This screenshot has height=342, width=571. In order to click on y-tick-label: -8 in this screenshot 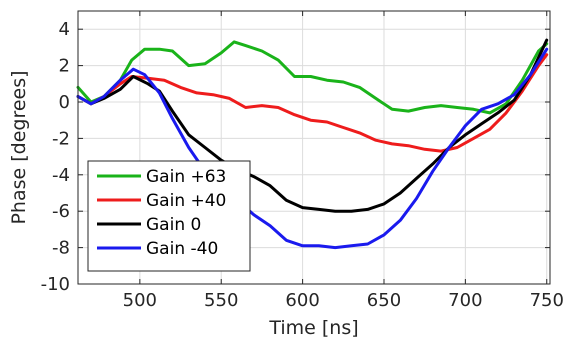, I will do `click(61, 248)`.